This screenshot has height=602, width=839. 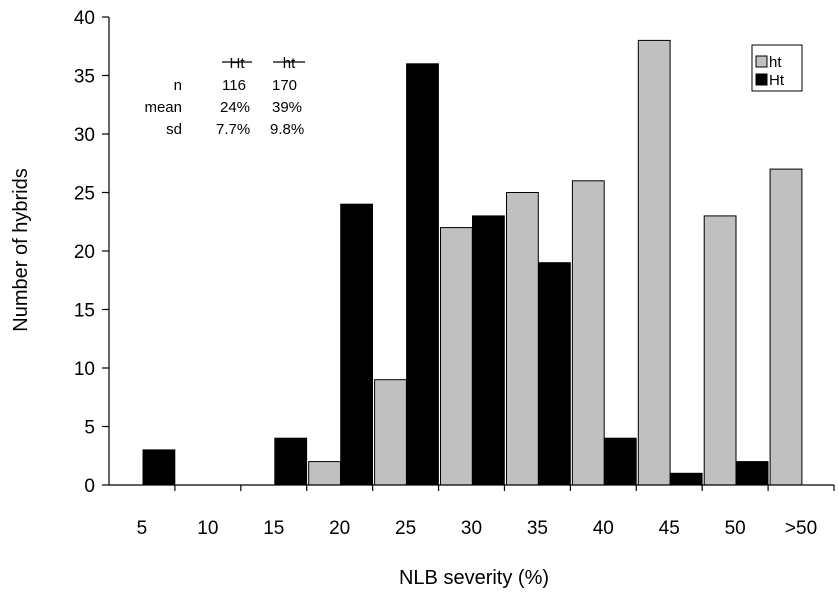 What do you see at coordinates (735, 528) in the screenshot?
I see `x-tick-label-50: 50` at bounding box center [735, 528].